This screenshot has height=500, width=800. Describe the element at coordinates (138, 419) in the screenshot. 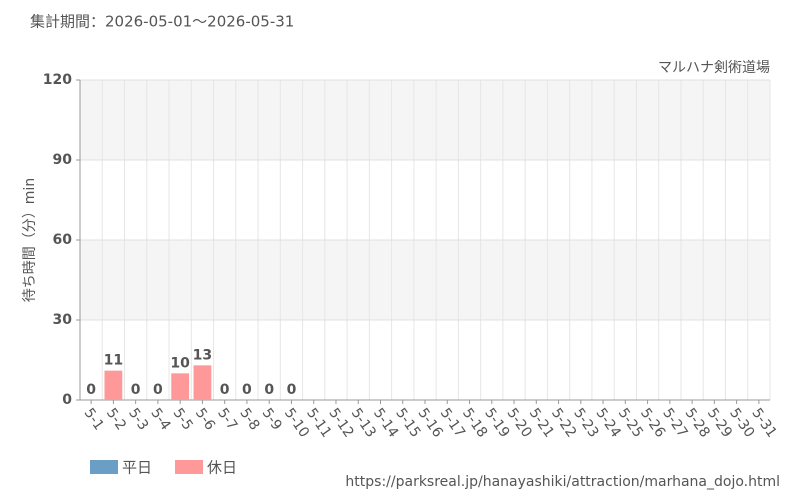

I see `x-tick-label: 5-3` at that location.